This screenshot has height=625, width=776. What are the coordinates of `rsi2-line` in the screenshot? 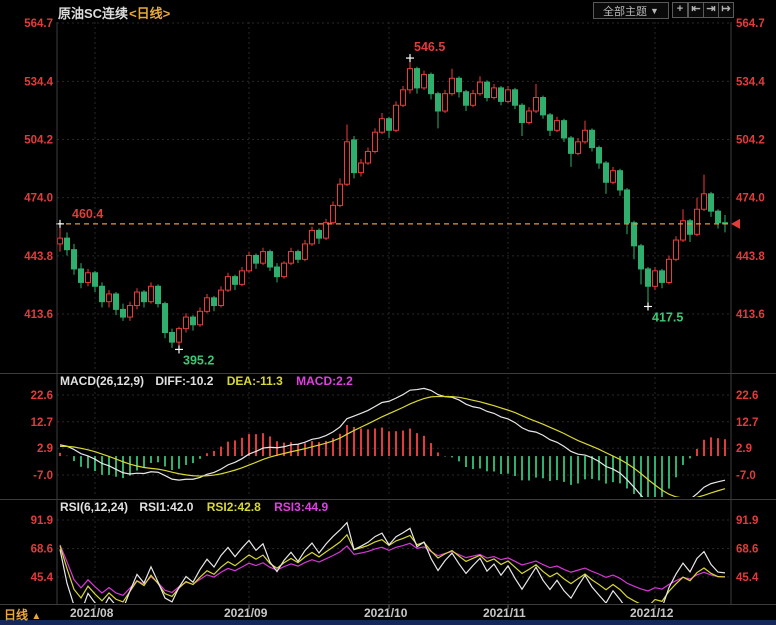 It's located at (392, 568).